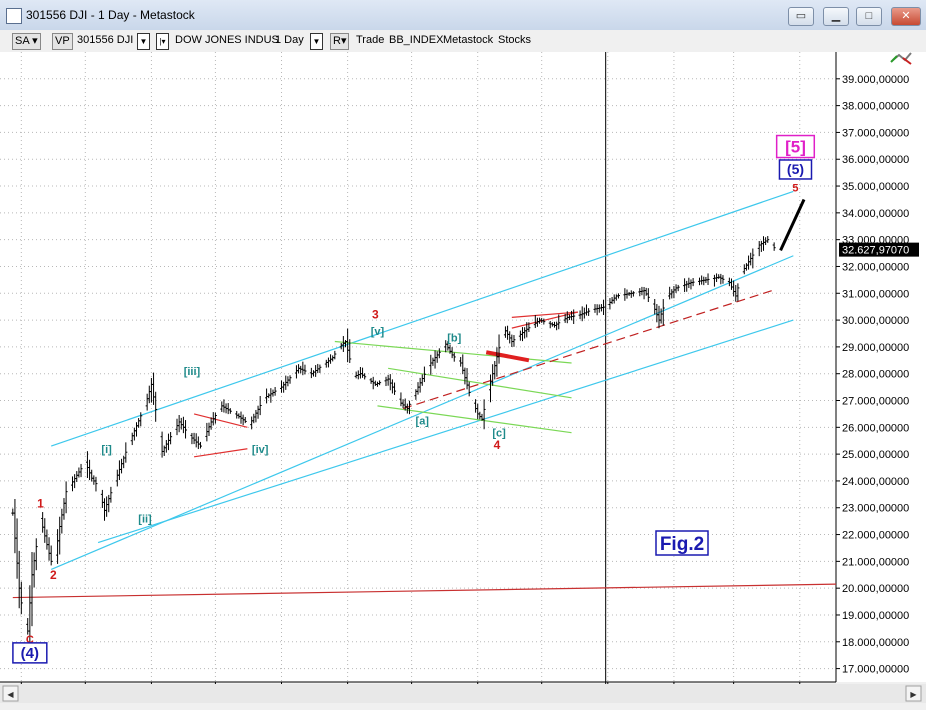  Describe the element at coordinates (875, 482) in the screenshot. I see `y-tick-label: 24.000,00000` at that location.